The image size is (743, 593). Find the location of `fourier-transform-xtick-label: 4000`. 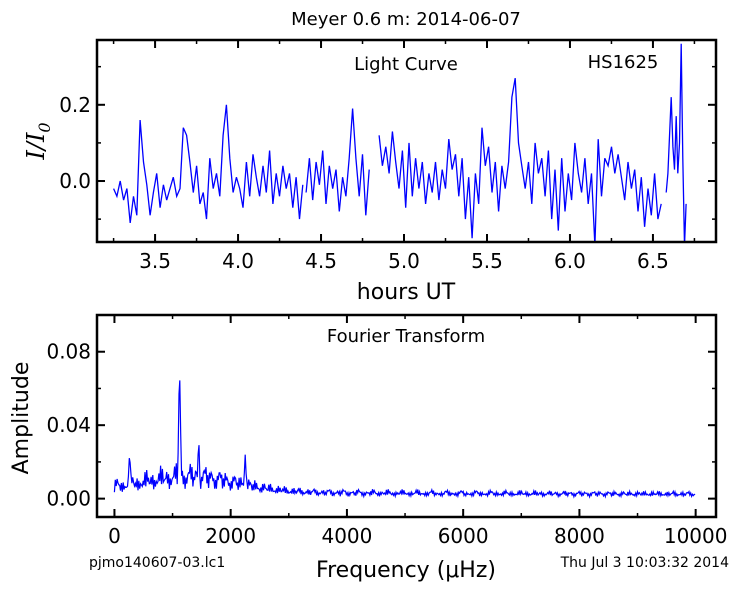

fourier-transform-xtick-label: 4000 is located at coordinates (346, 536).